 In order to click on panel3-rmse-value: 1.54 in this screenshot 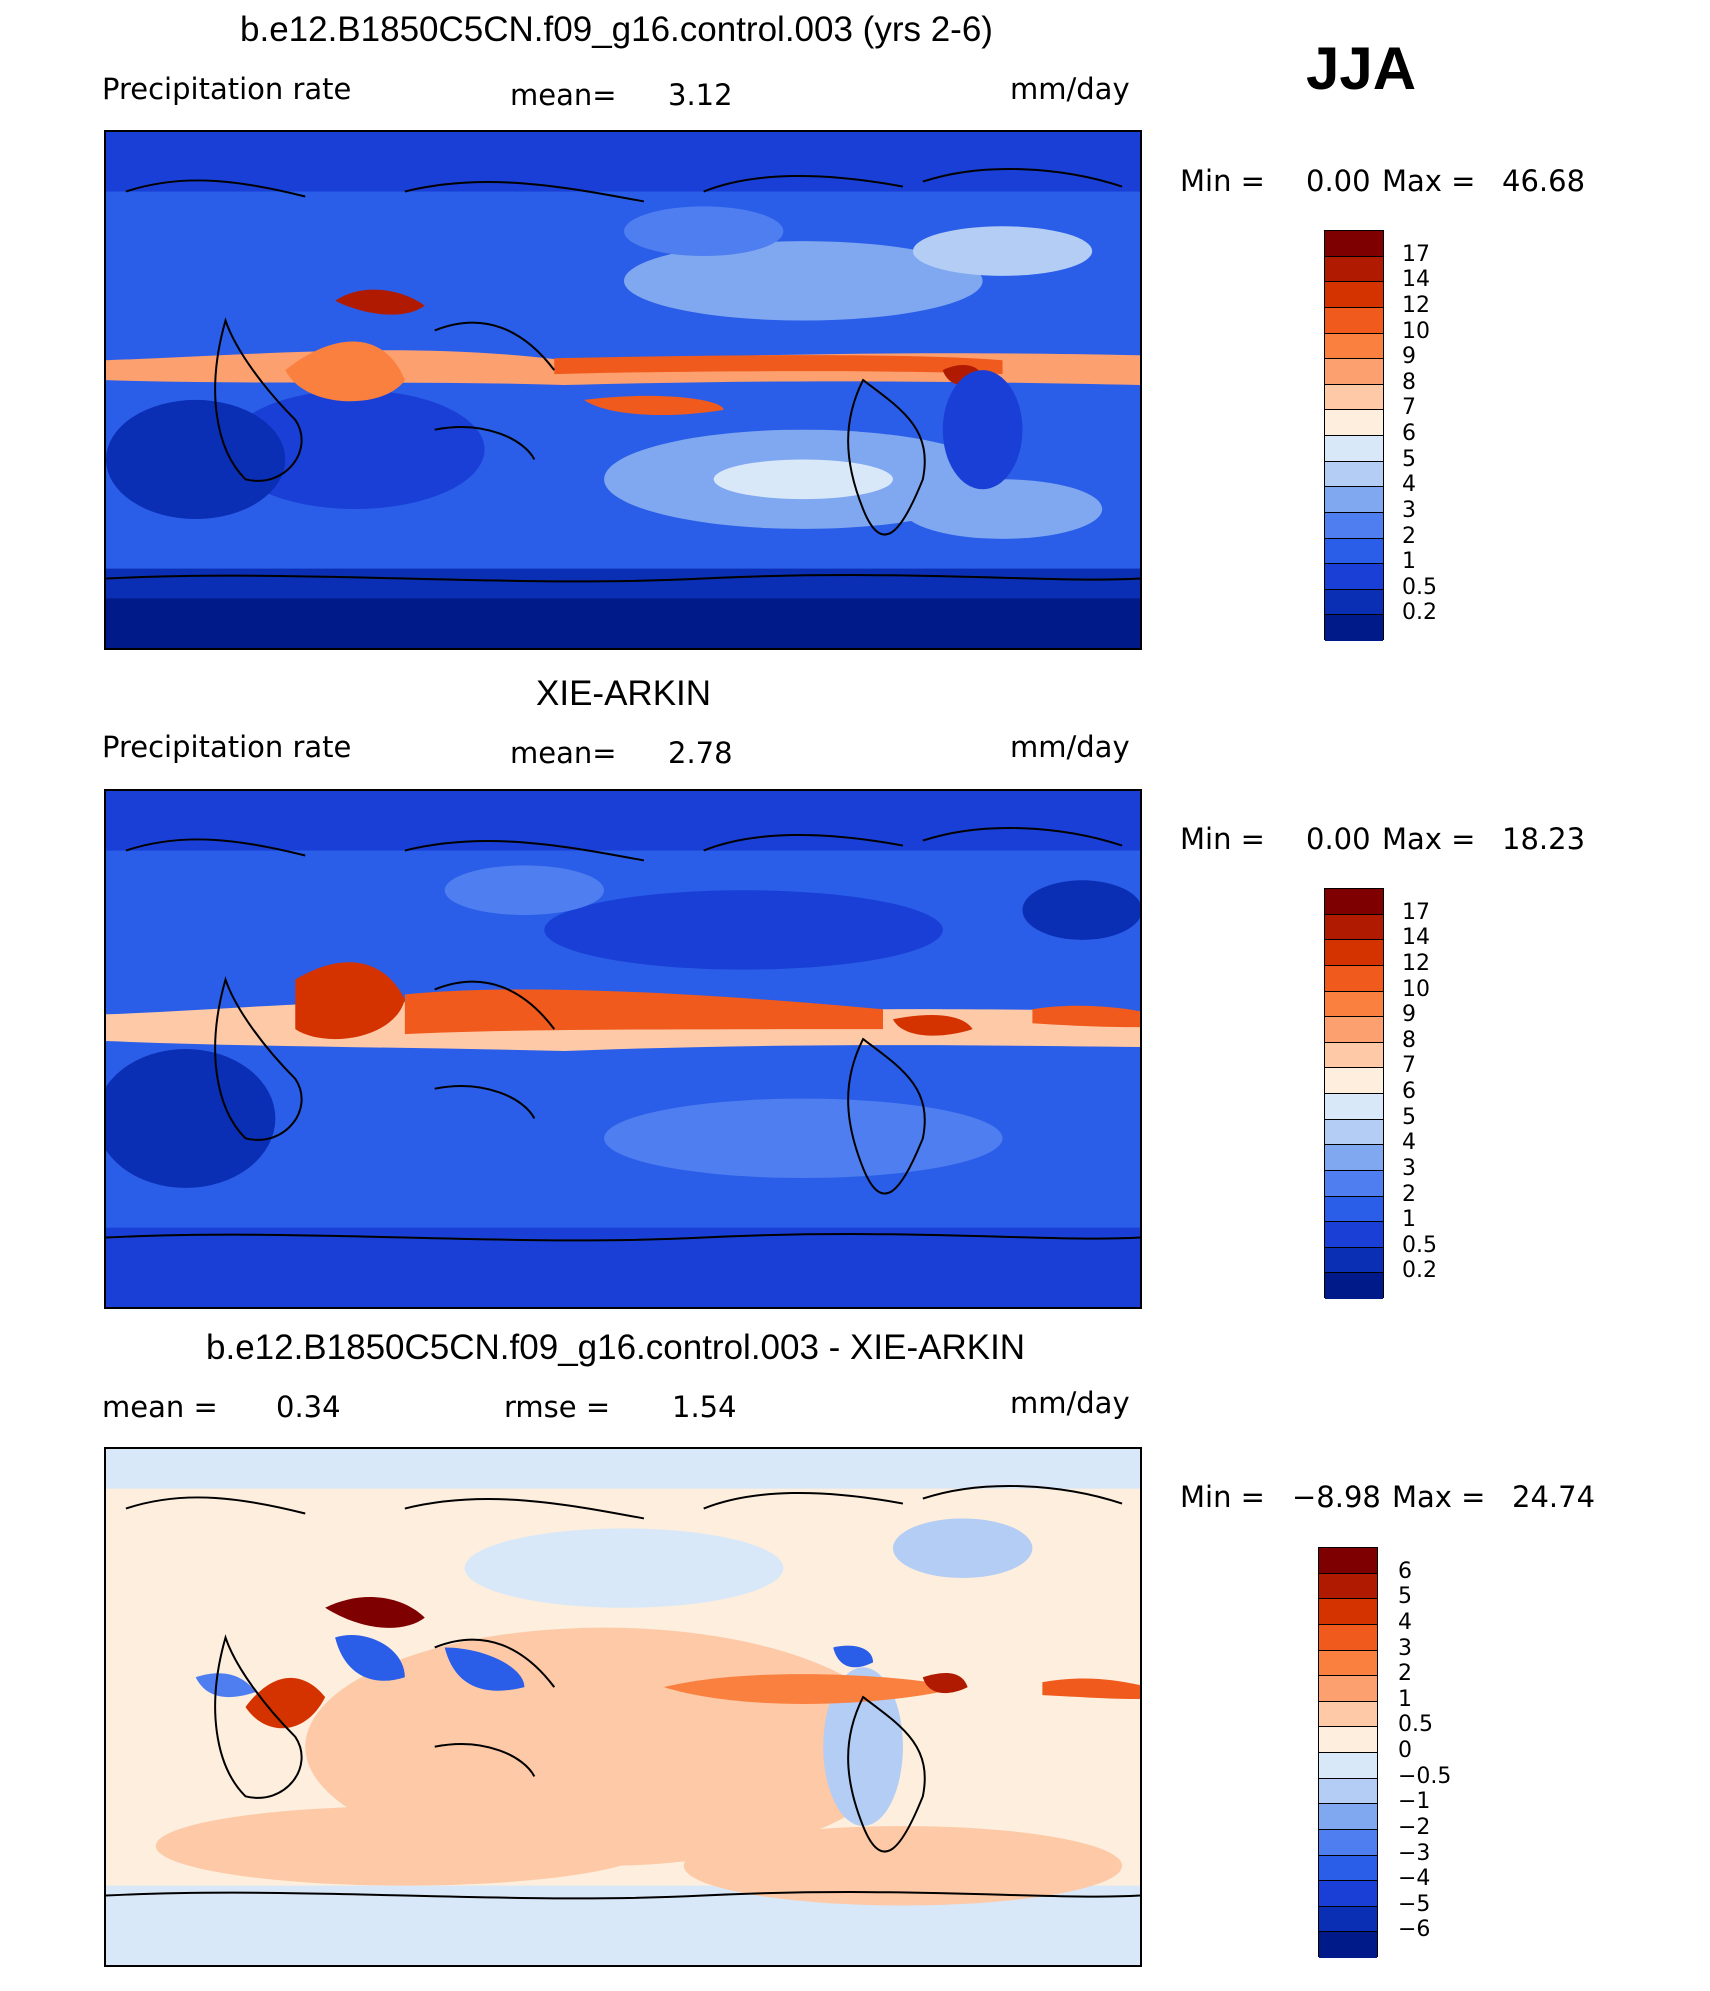, I will do `click(704, 1407)`.